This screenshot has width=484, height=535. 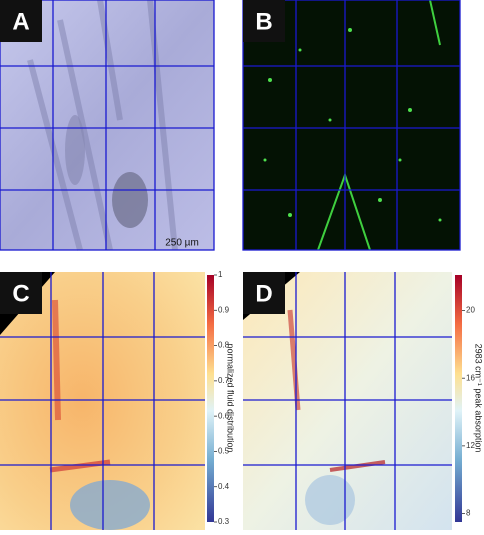 I want to click on colorbar-tick-label: 0.8, so click(x=224, y=345).